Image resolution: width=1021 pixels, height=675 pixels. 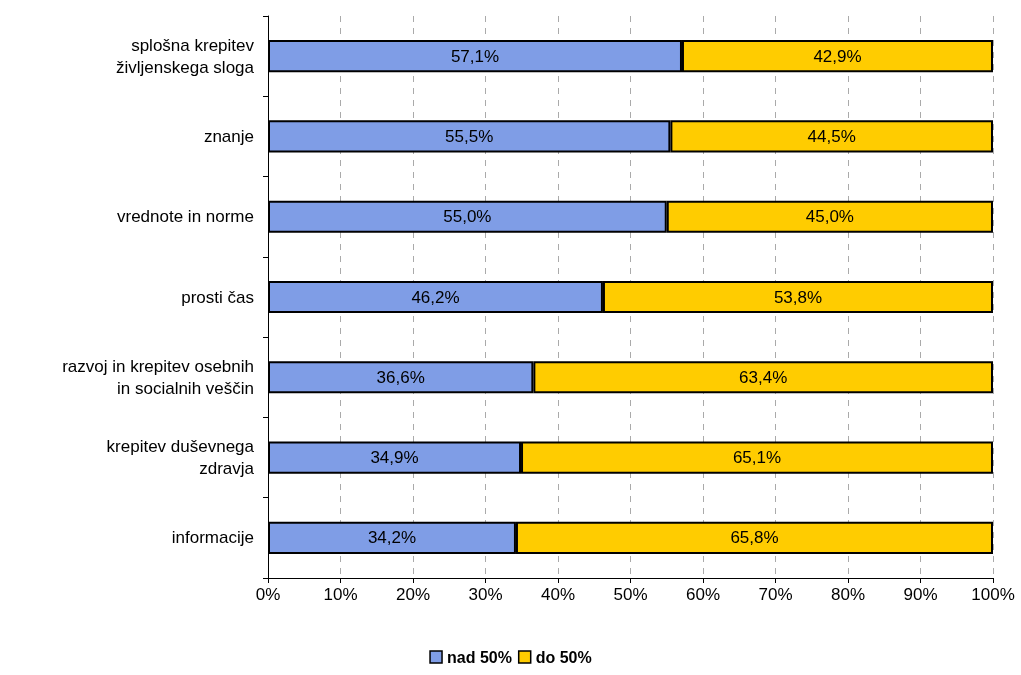 What do you see at coordinates (630, 594) in the screenshot?
I see `x-tick-label: 50%` at bounding box center [630, 594].